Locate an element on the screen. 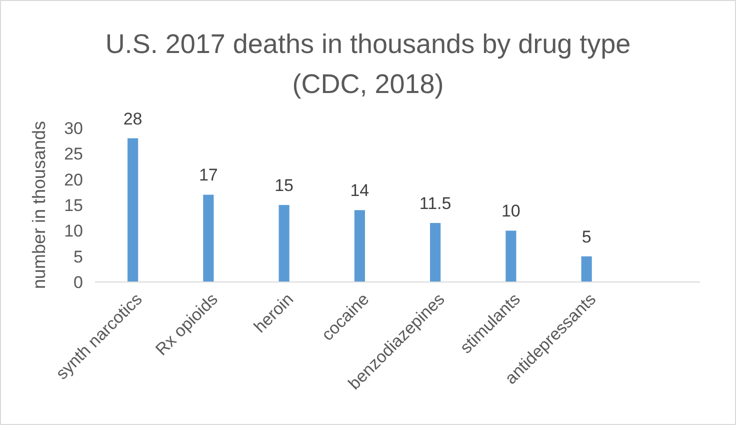 The width and height of the screenshot is (736, 425). y-tick-label: 10 is located at coordinates (73, 231).